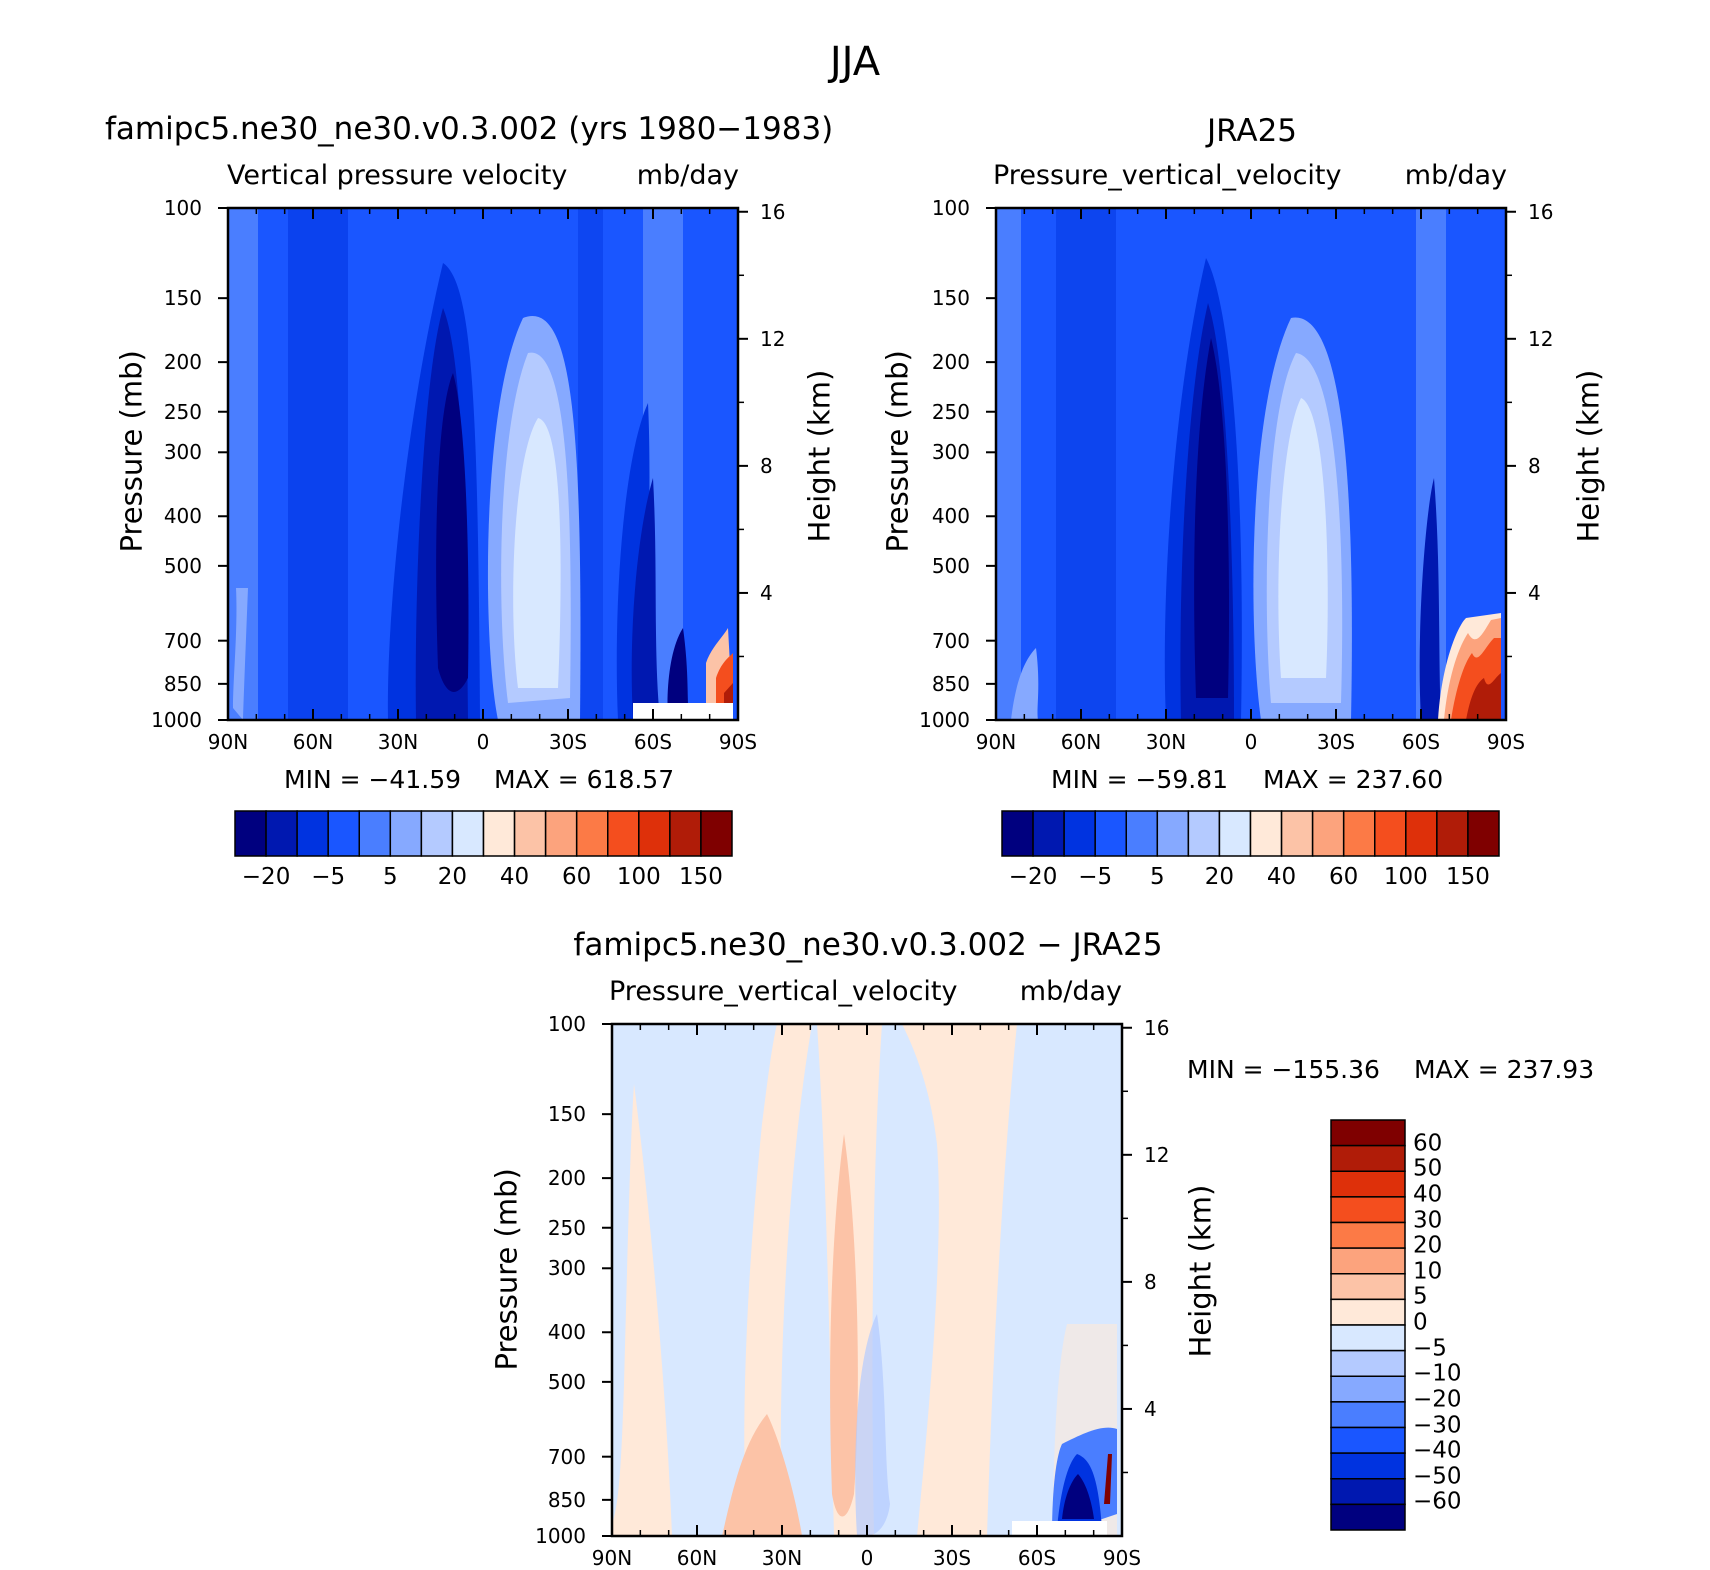  I want to click on panel2-xtick-label: 60N, so click(1081, 742).